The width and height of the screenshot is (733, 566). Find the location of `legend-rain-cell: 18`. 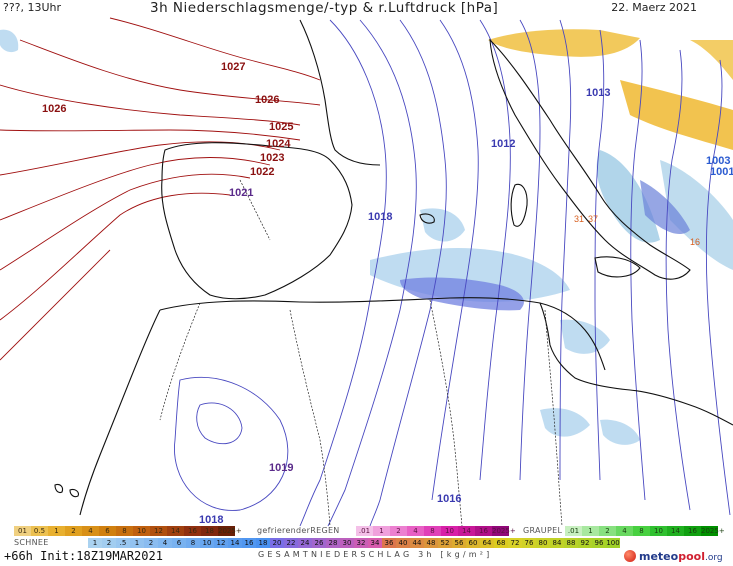

legend-rain-cell: 18 is located at coordinates (263, 543).